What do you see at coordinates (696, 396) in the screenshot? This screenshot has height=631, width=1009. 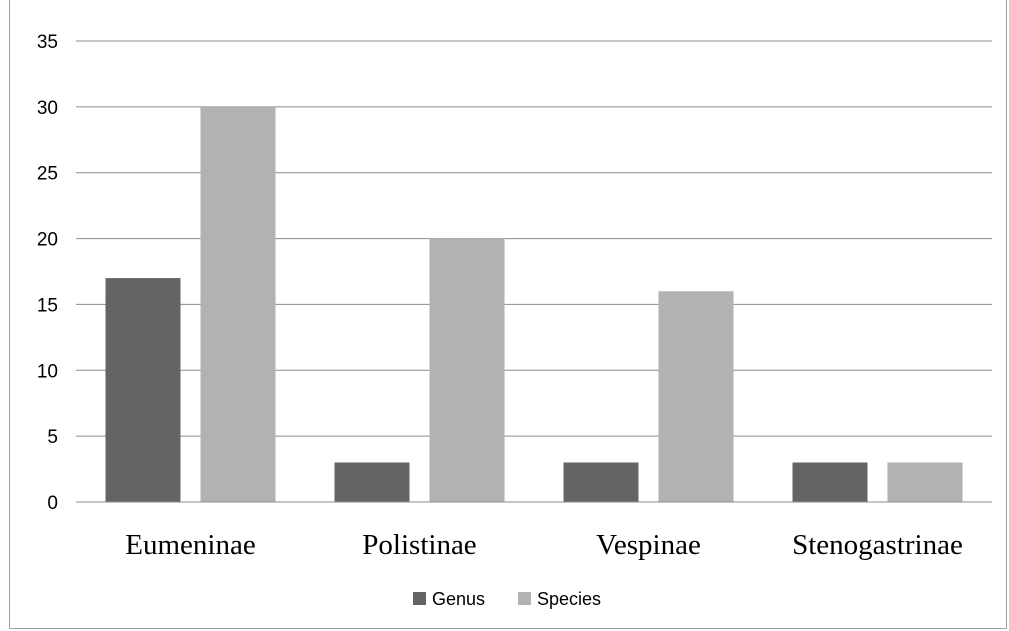 I see `bar-species-vespinae` at bounding box center [696, 396].